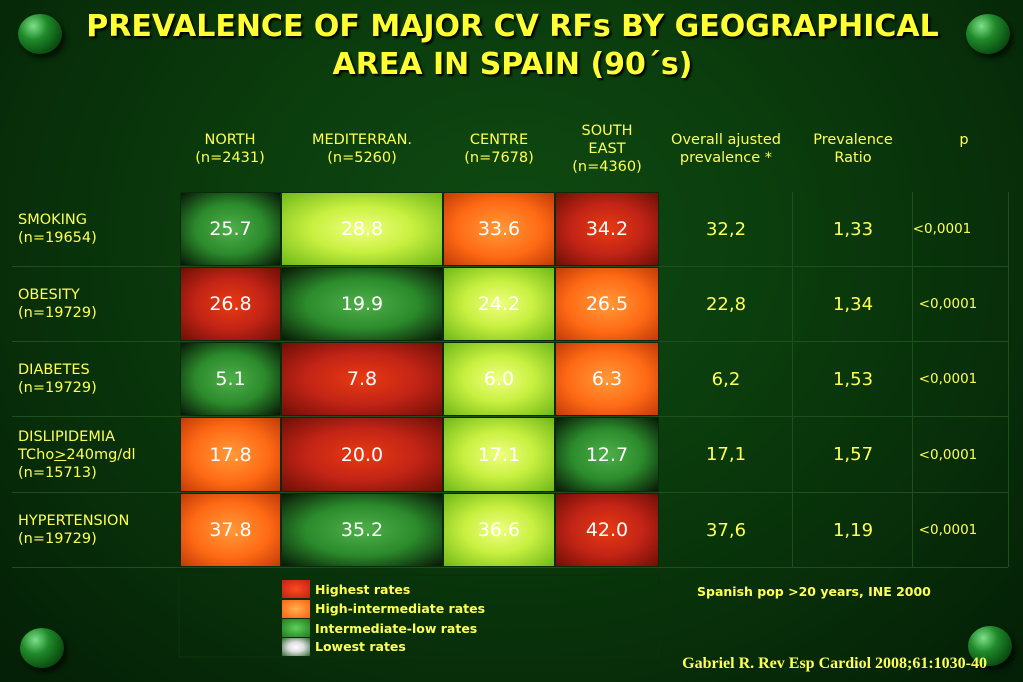 Image resolution: width=1023 pixels, height=682 pixels. What do you see at coordinates (853, 149) in the screenshot?
I see `header-ratio: Prevalence Ratio` at bounding box center [853, 149].